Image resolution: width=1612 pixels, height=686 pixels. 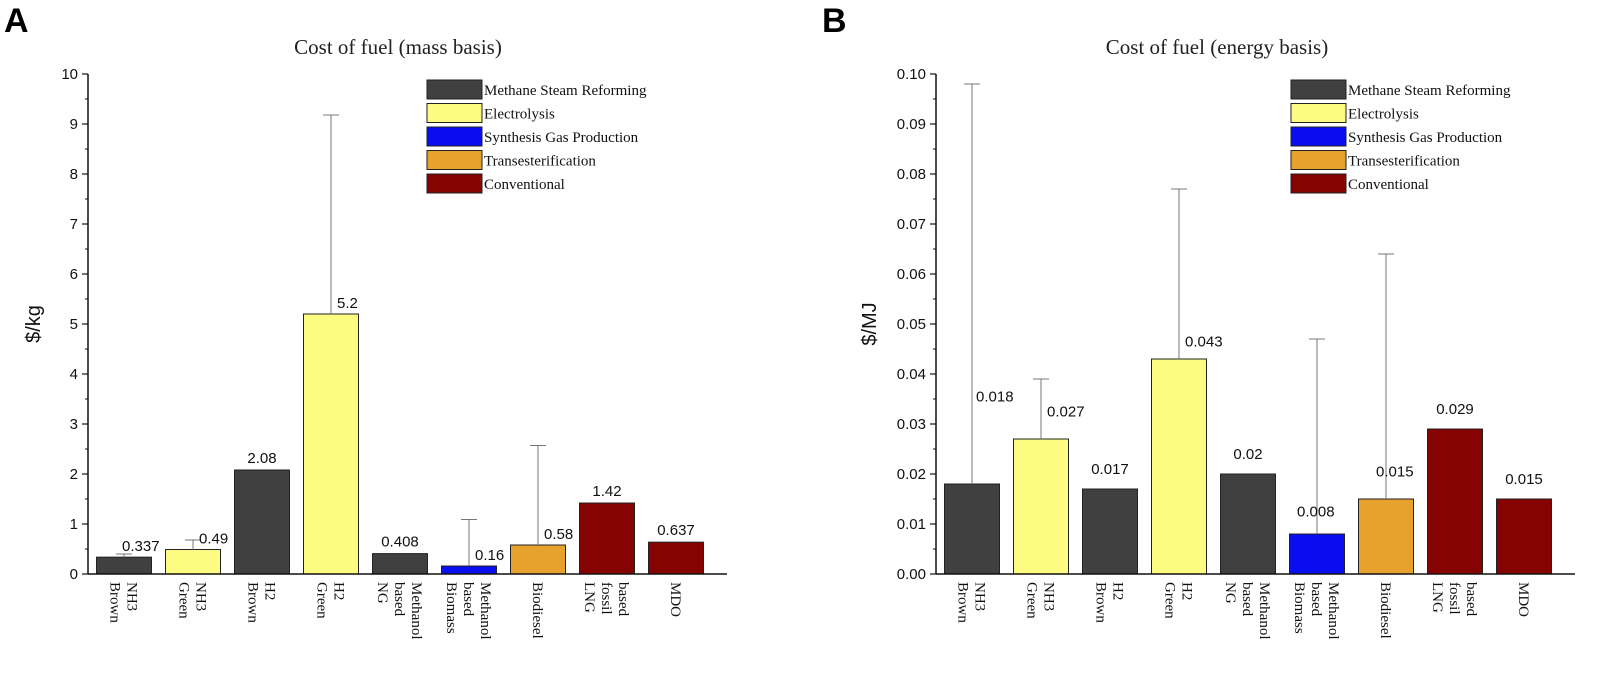 I want to click on y-tick-label: 8, so click(x=74, y=174).